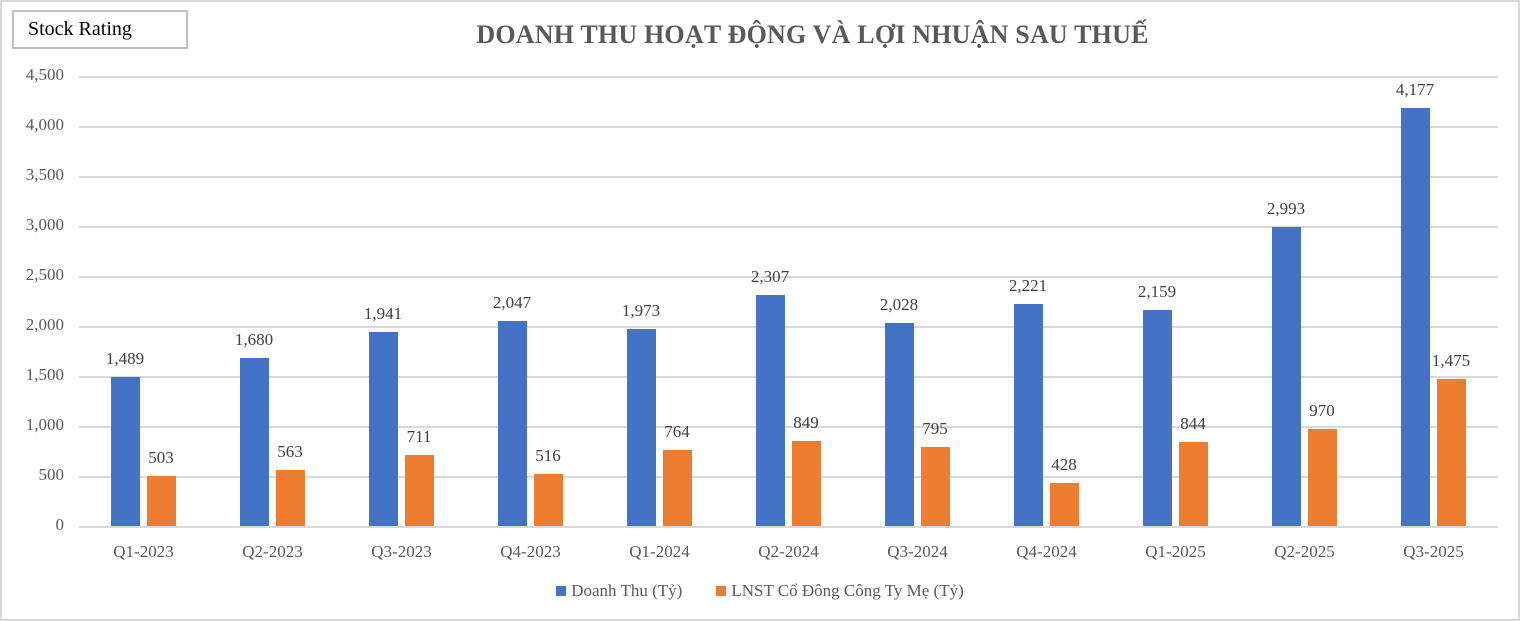 Image resolution: width=1520 pixels, height=621 pixels. What do you see at coordinates (44, 74) in the screenshot?
I see `y-tick-label: 4,500` at bounding box center [44, 74].